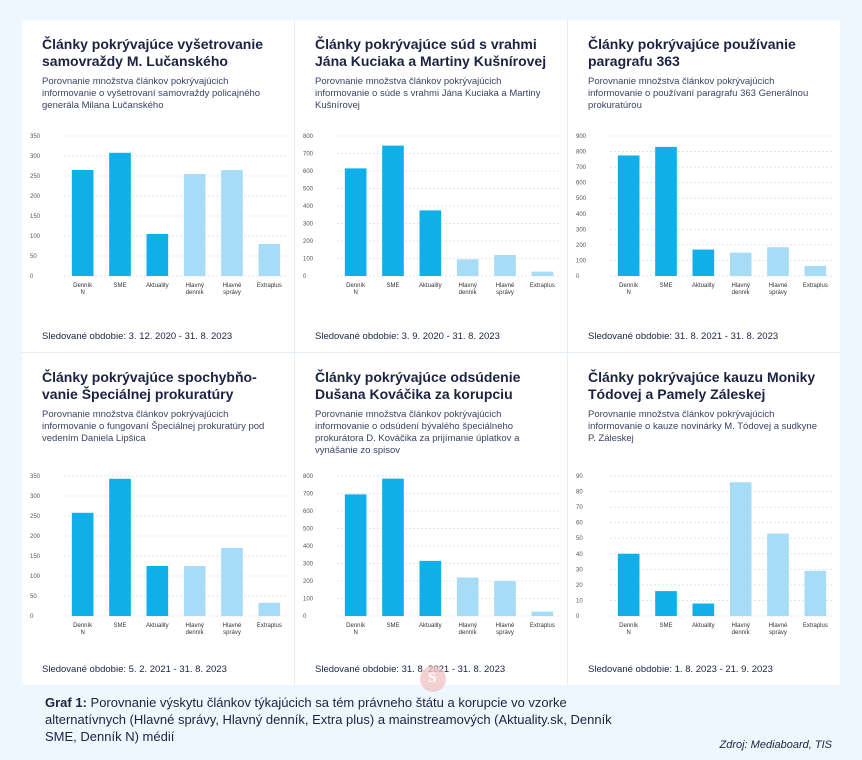 The image size is (862, 760). I want to click on y-tick-label: 350, so click(35, 137).